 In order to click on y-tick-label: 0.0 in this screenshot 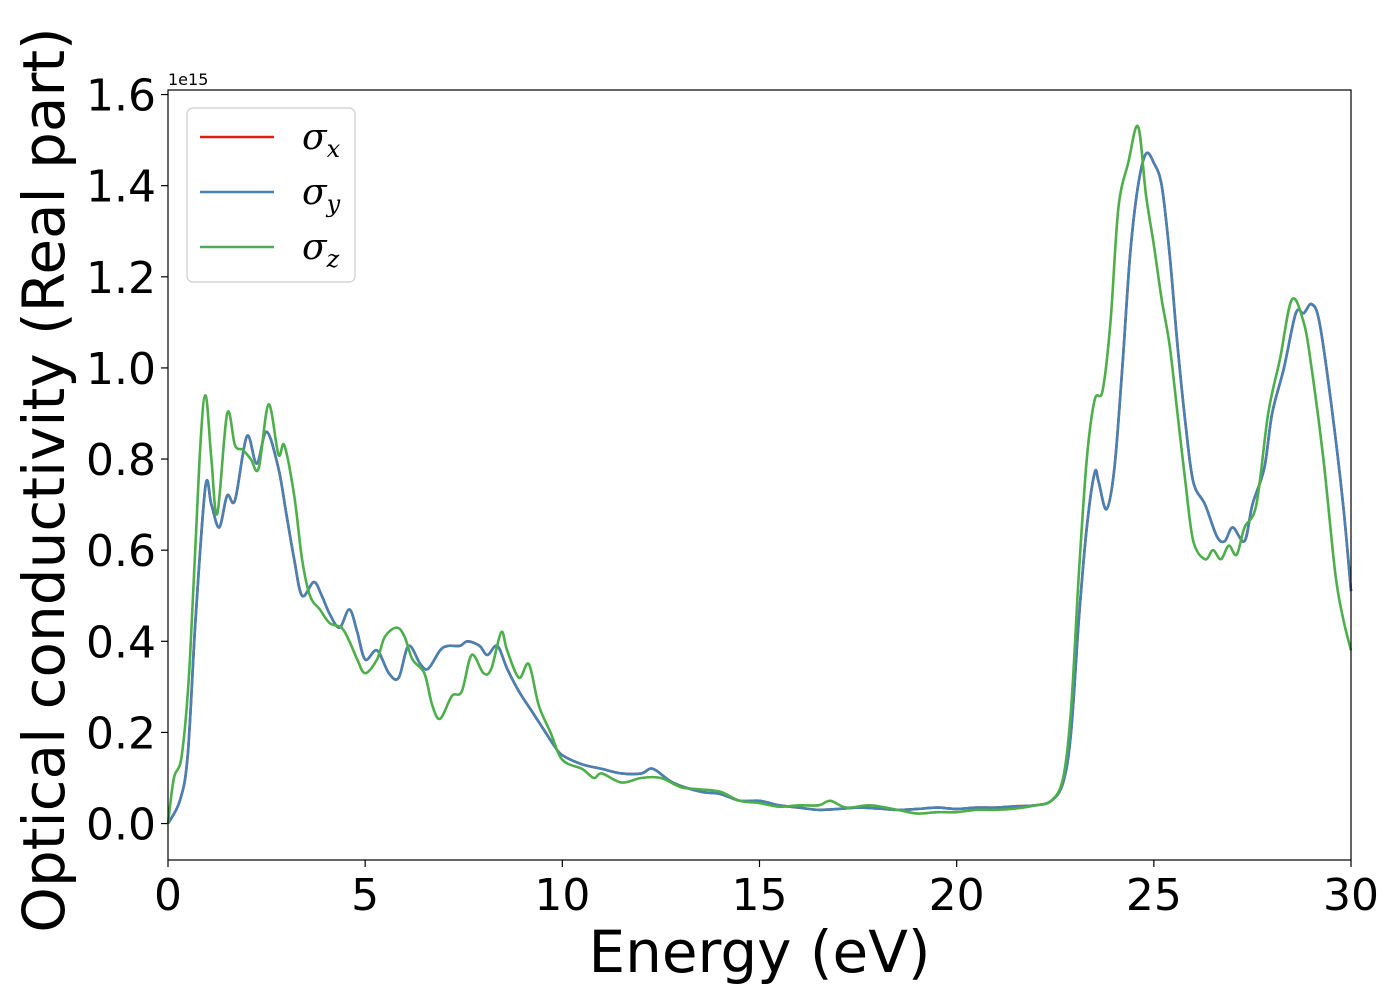, I will do `click(121, 825)`.